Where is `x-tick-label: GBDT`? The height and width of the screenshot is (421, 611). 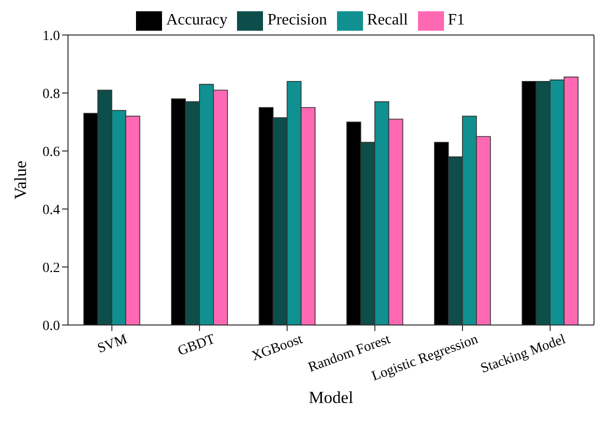 x-tick-label: GBDT is located at coordinates (197, 346).